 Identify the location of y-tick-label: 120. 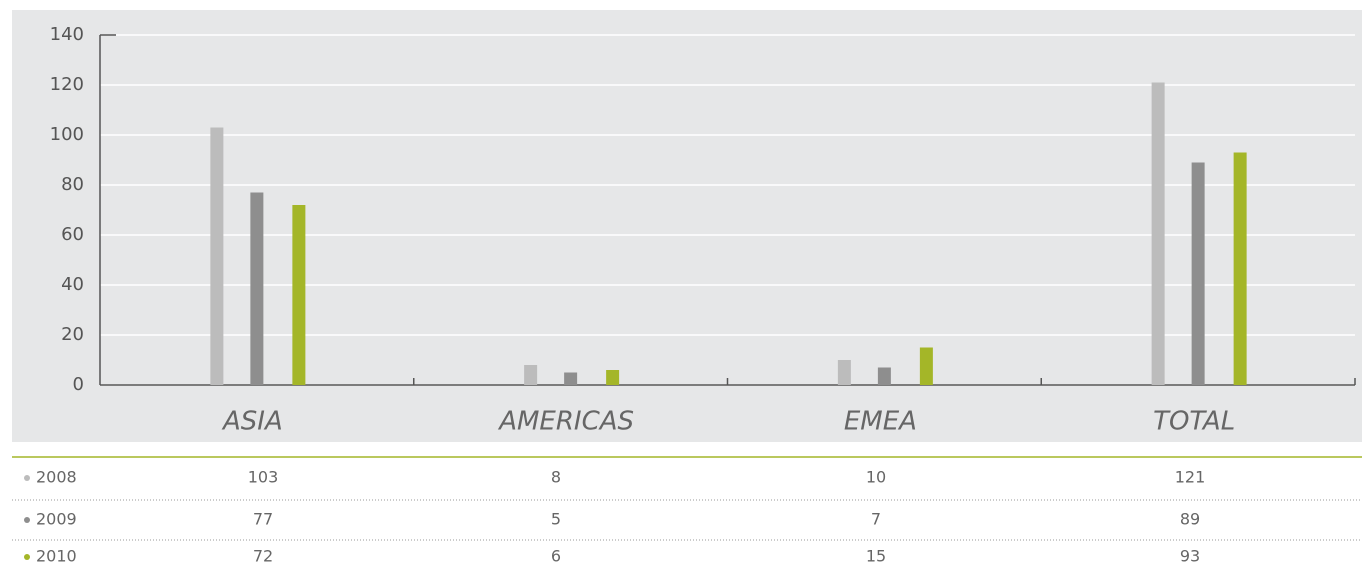
(67, 84).